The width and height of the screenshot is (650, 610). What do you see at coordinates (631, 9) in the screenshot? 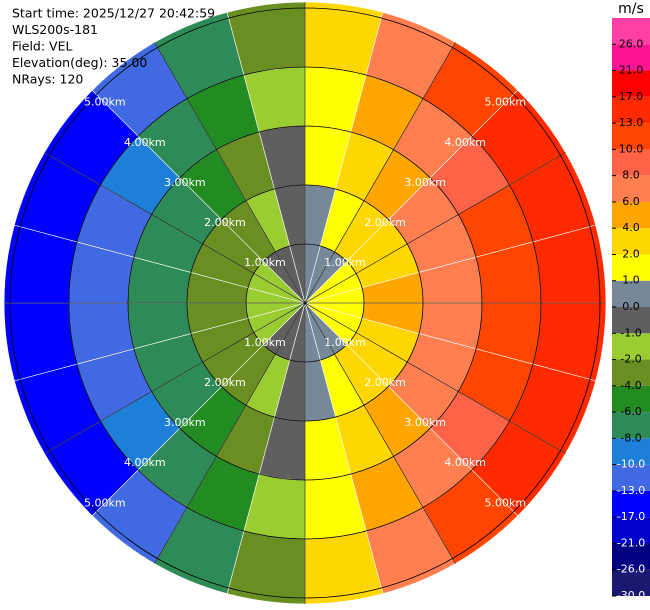
I see `colorbar-title: m/s` at bounding box center [631, 9].